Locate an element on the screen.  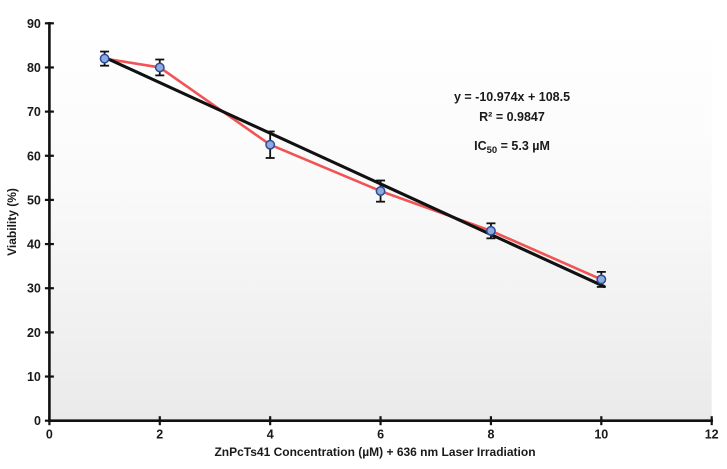
y-tick-label: 20 is located at coordinates (34, 333).